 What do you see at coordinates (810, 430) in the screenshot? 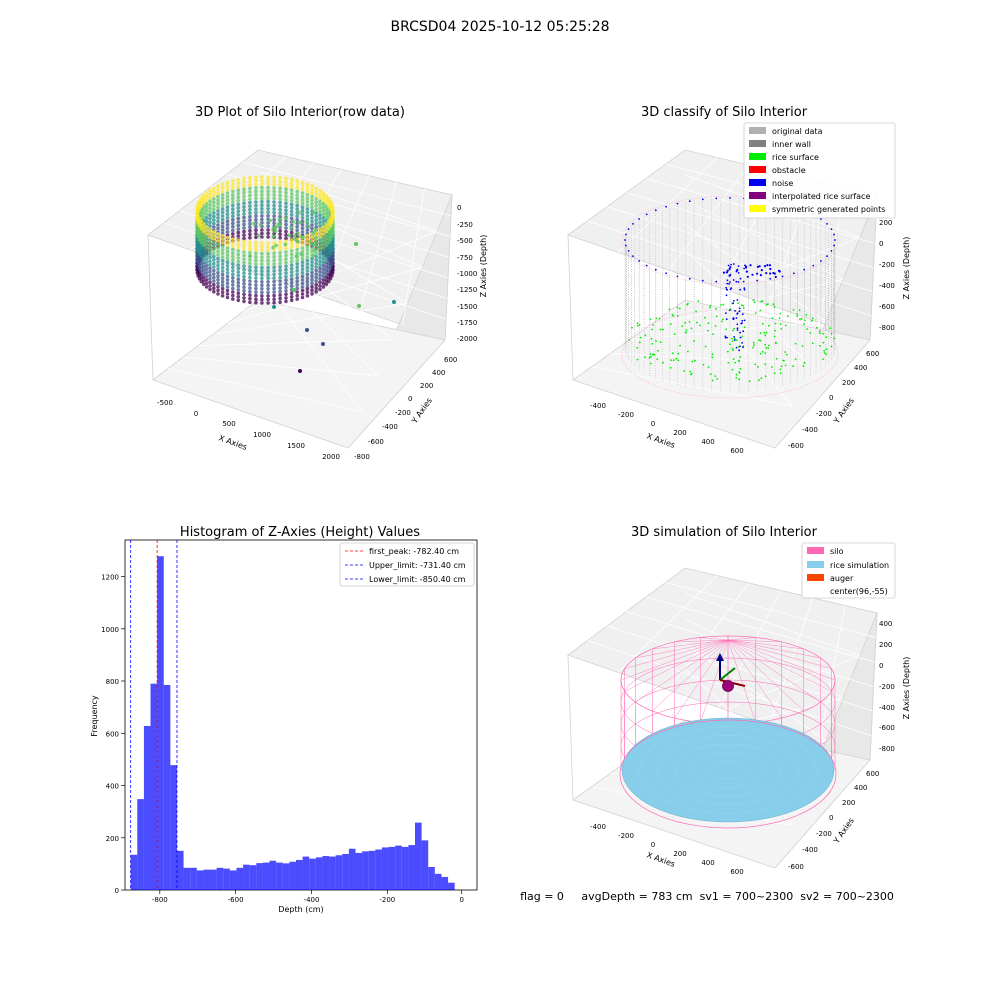
I see `cls-ytick: -400` at bounding box center [810, 430].